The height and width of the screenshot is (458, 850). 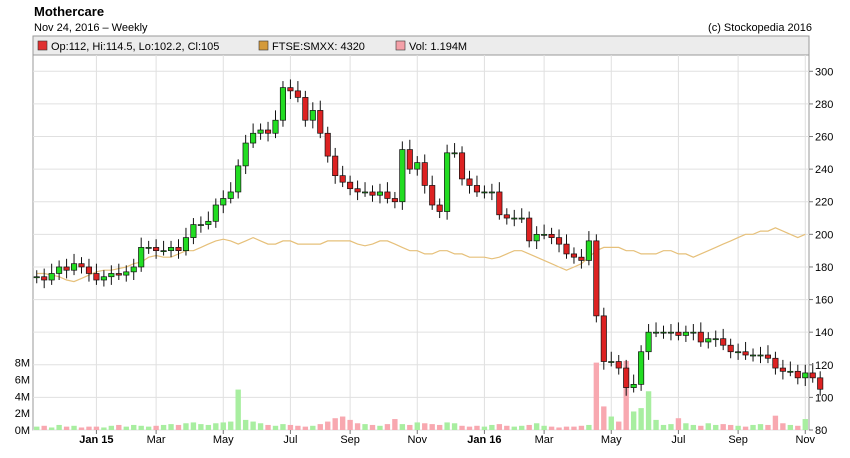 I want to click on price-tick-label: 80, so click(x=821, y=431).